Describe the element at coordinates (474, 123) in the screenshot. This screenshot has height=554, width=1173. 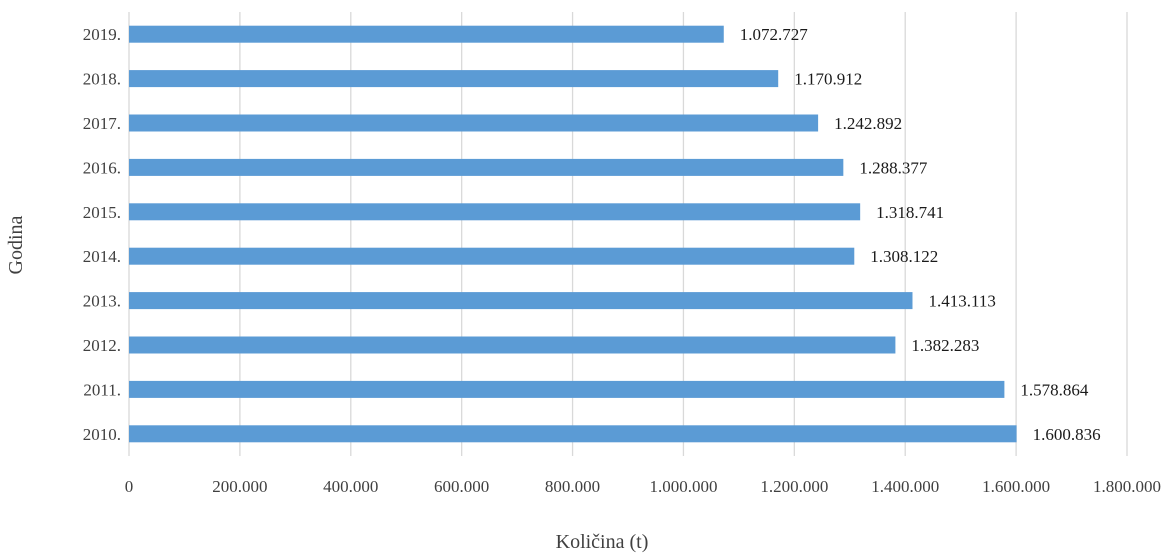
I see `bar-2017` at that location.